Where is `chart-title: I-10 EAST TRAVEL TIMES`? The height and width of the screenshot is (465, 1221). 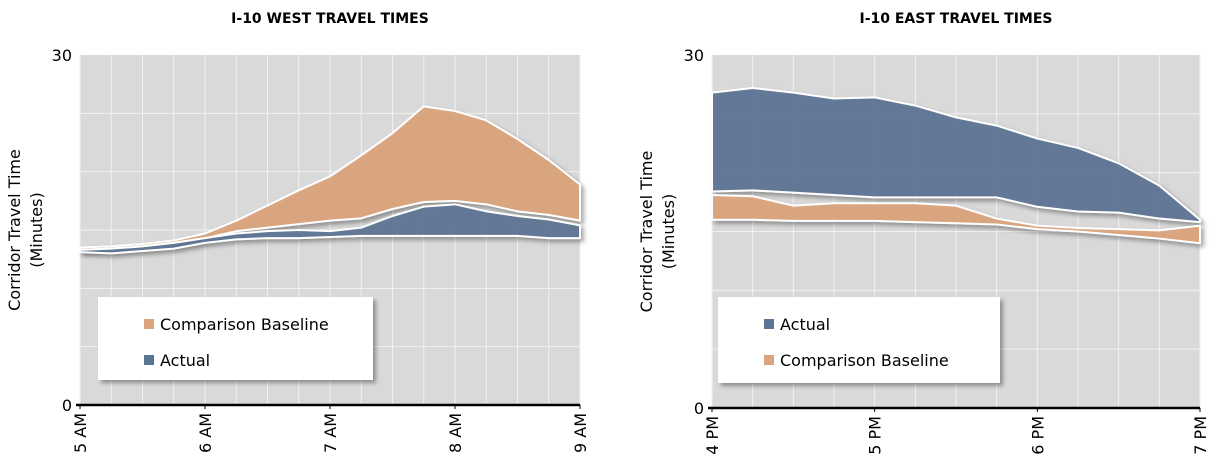
chart-title: I-10 EAST TRAVEL TIMES is located at coordinates (955, 19).